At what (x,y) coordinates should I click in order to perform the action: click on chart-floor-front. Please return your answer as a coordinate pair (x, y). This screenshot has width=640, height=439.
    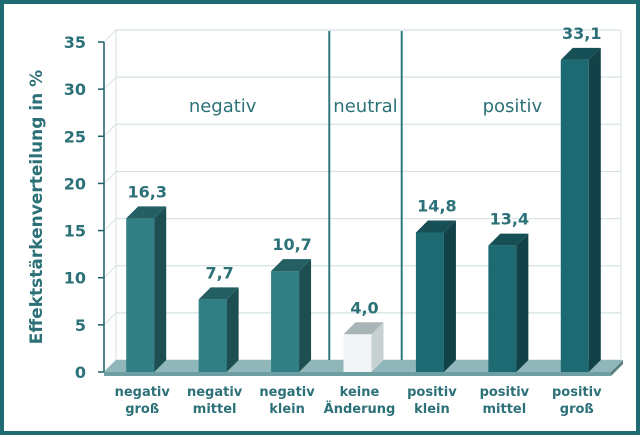
    Looking at the image, I should click on (357, 374).